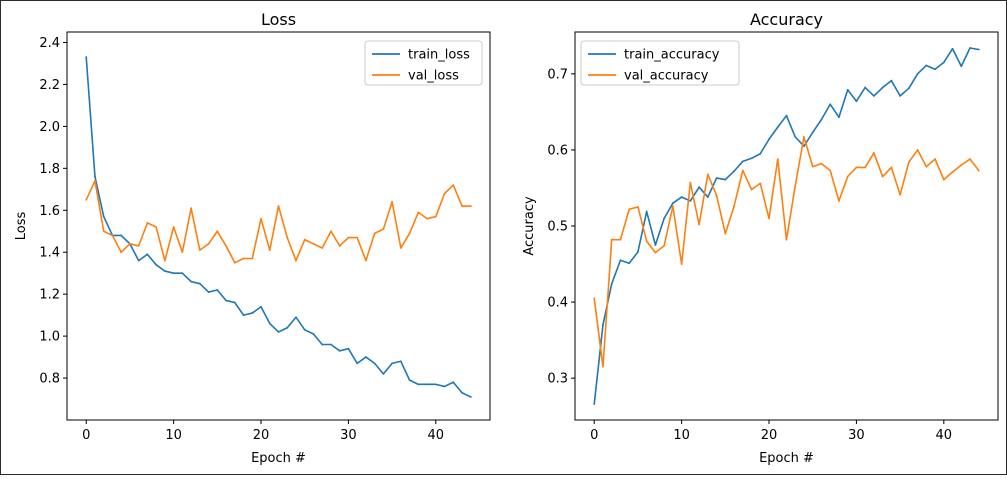 The height and width of the screenshot is (479, 1007). I want to click on loss-x-tick-label: 30, so click(348, 435).